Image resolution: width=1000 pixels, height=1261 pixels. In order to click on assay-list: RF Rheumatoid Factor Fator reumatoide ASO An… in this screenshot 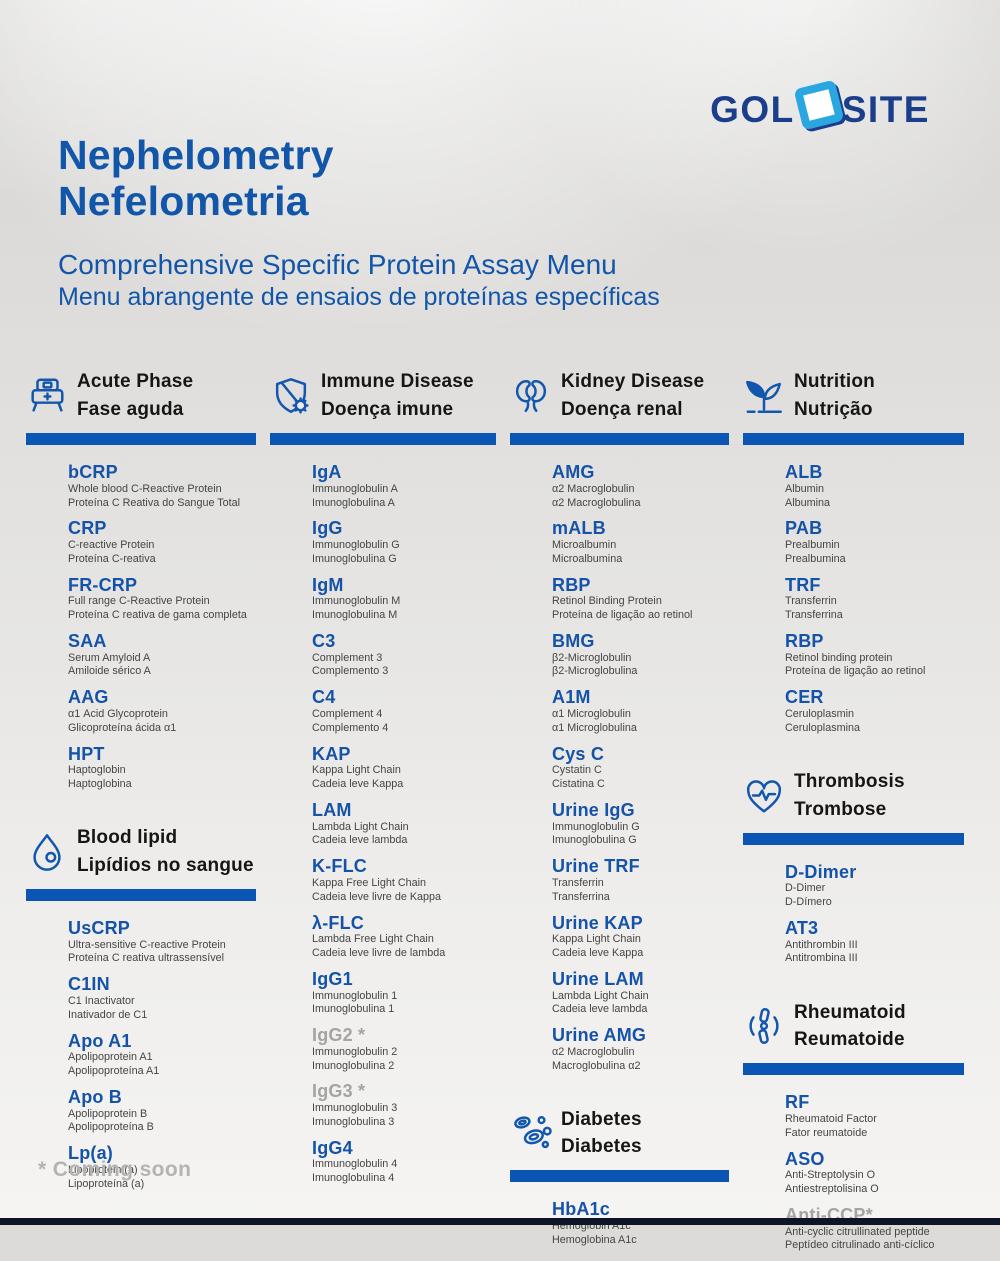, I will do `click(881, 1172)`.